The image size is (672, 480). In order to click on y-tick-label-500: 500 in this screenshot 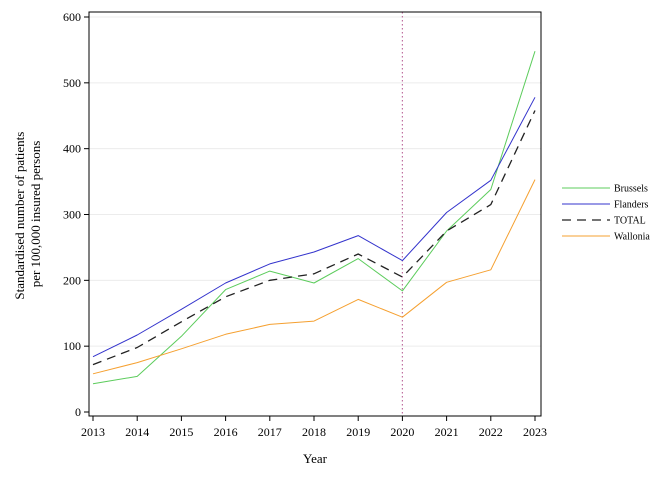, I will do `click(72, 83)`.